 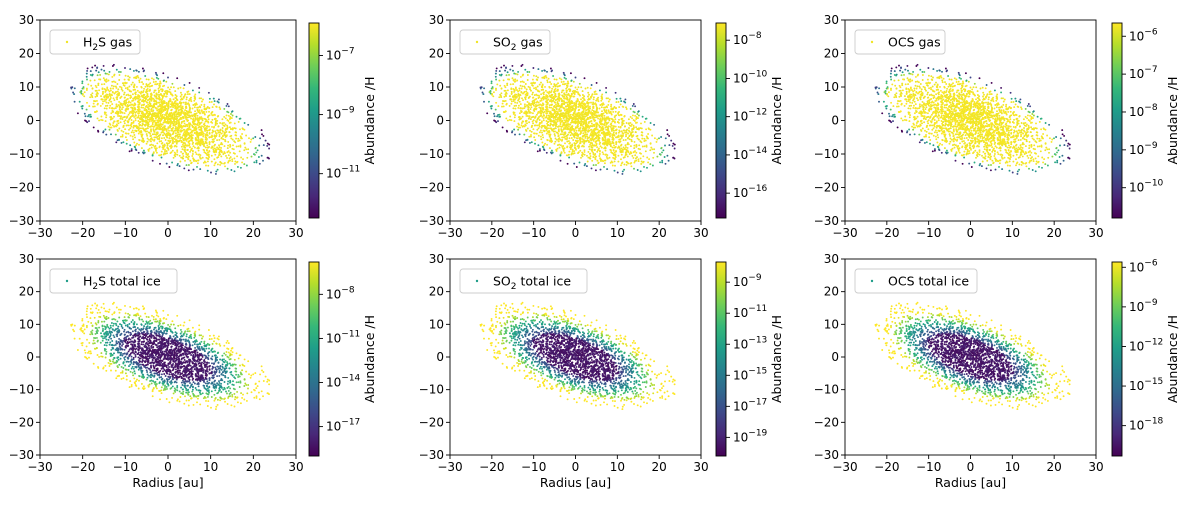 I want to click on y-tick-label: −10, so click(x=21, y=154).